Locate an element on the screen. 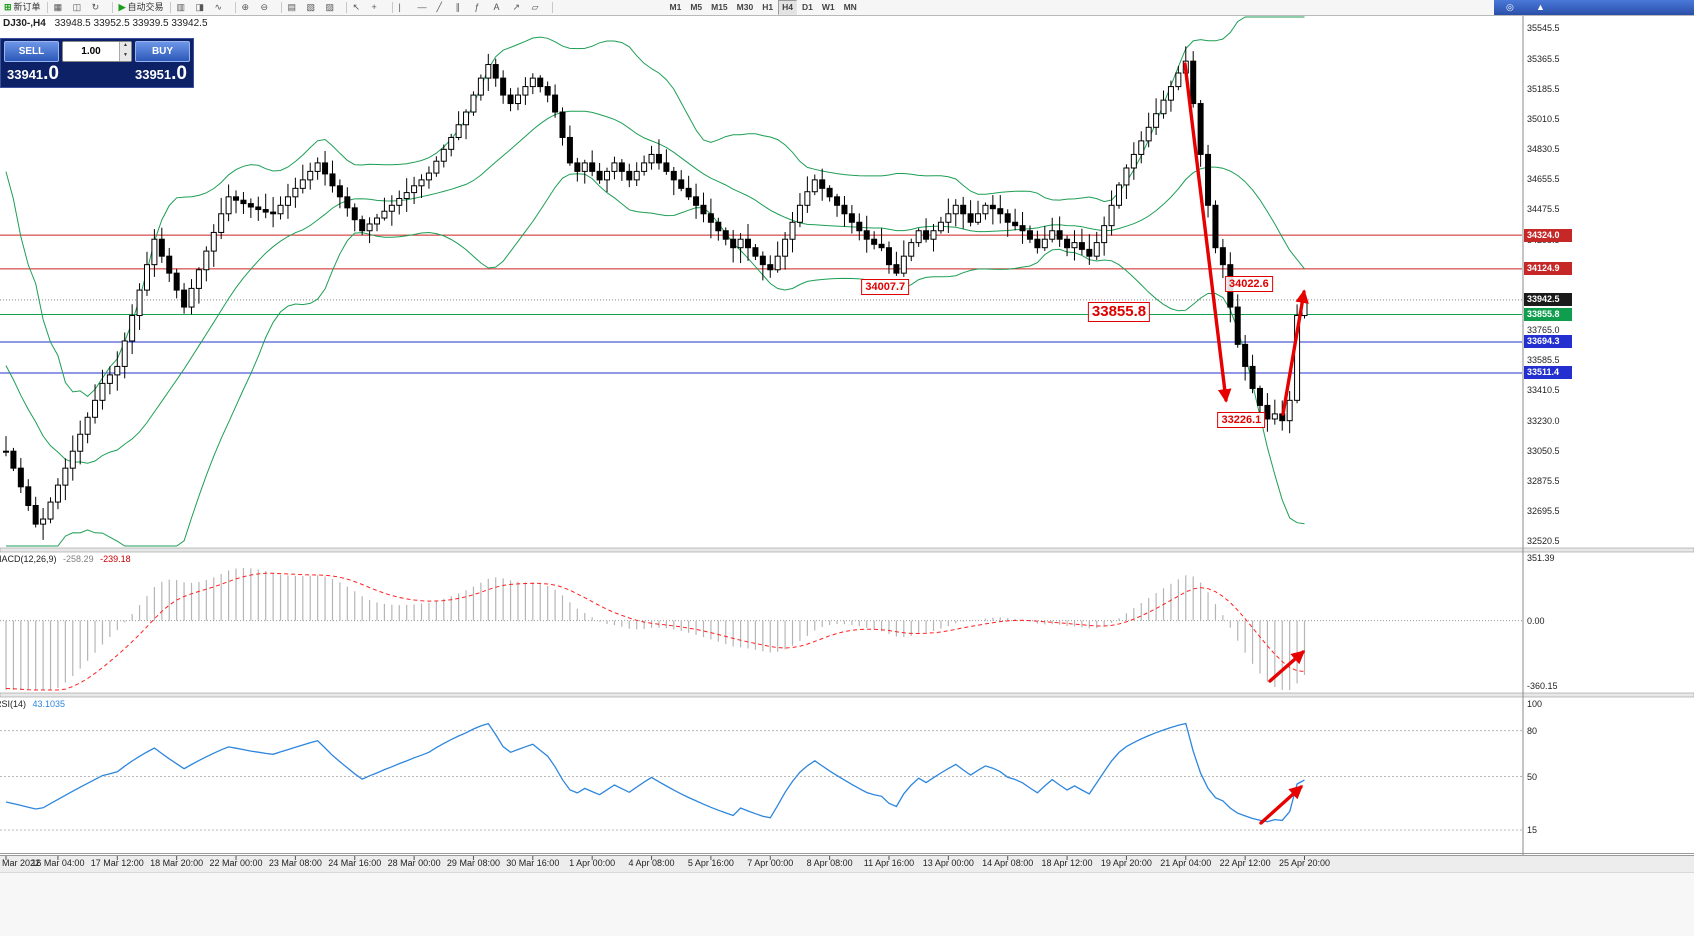 Image resolution: width=1694 pixels, height=936 pixels. search-button: ◎ is located at coordinates (1513, 7).